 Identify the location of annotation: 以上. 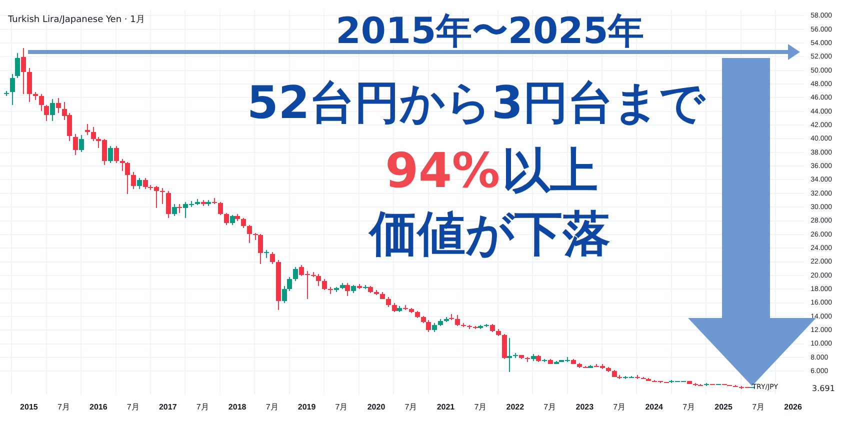
(550, 171).